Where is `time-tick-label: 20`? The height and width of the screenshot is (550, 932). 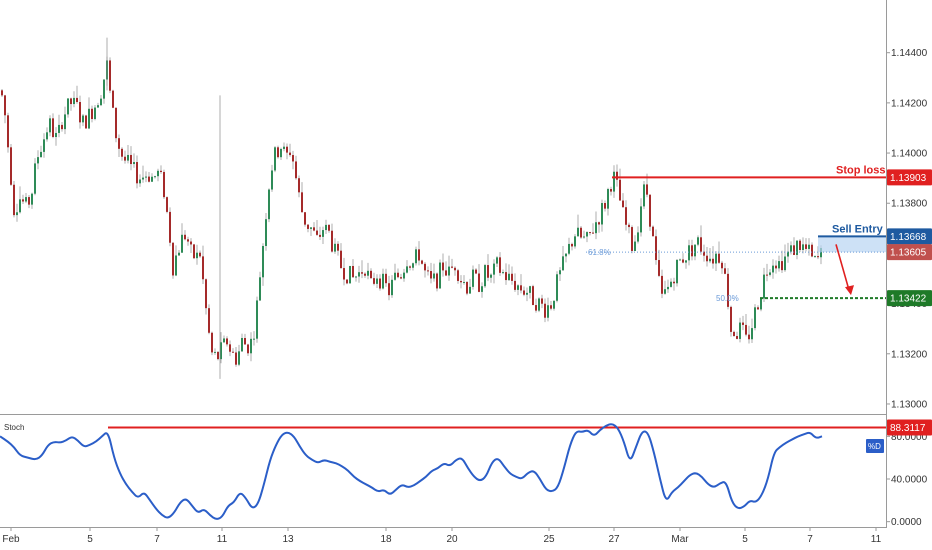 time-tick-label: 20 is located at coordinates (452, 539).